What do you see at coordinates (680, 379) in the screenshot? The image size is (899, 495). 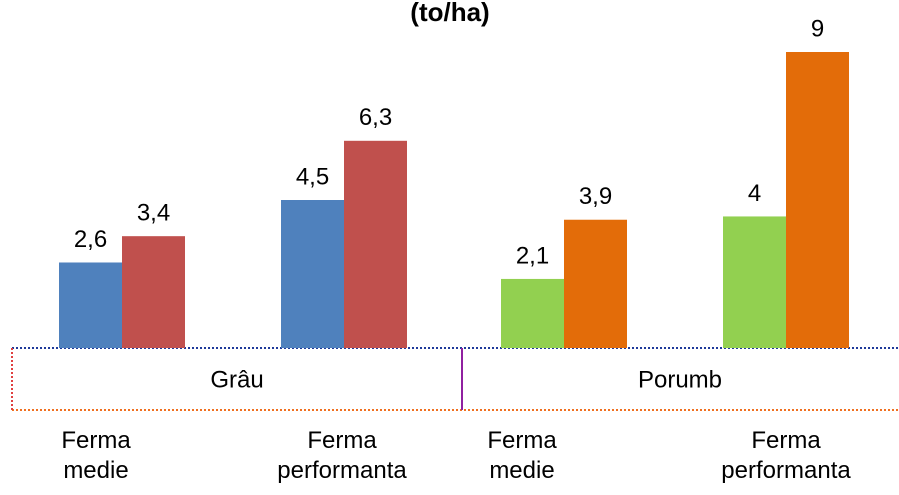 I see `group-label: Porumb` at bounding box center [680, 379].